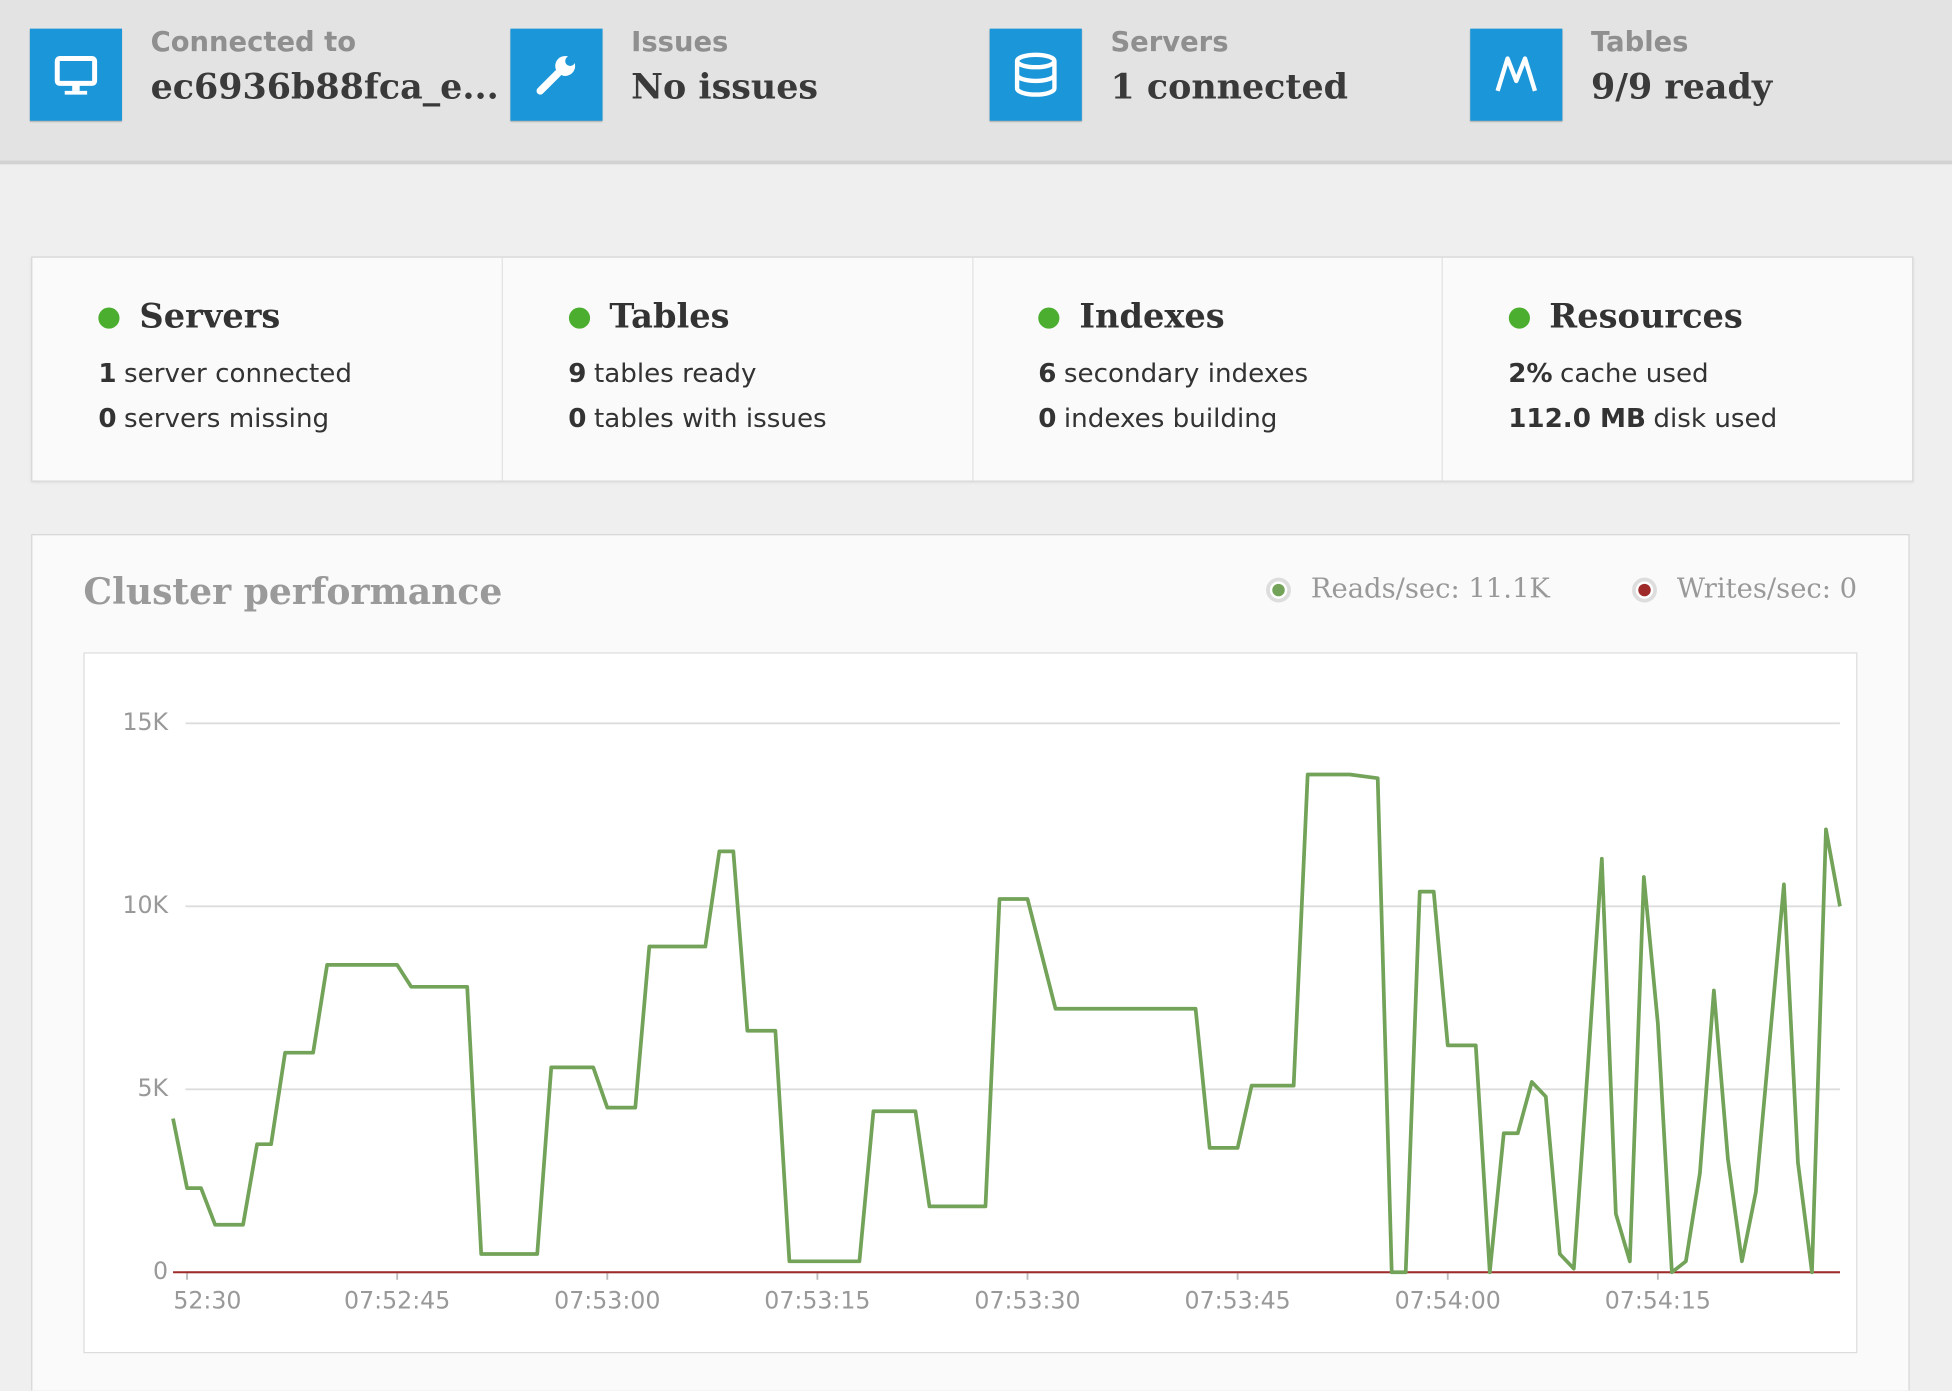 The height and width of the screenshot is (1391, 1952). Describe the element at coordinates (1027, 1301) in the screenshot. I see `x-tick-label: 07:53:30` at that location.